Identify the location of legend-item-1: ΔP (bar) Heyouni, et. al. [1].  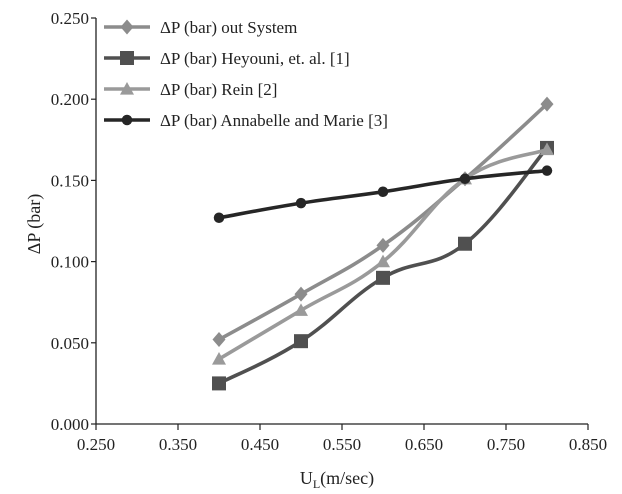
(227, 58).